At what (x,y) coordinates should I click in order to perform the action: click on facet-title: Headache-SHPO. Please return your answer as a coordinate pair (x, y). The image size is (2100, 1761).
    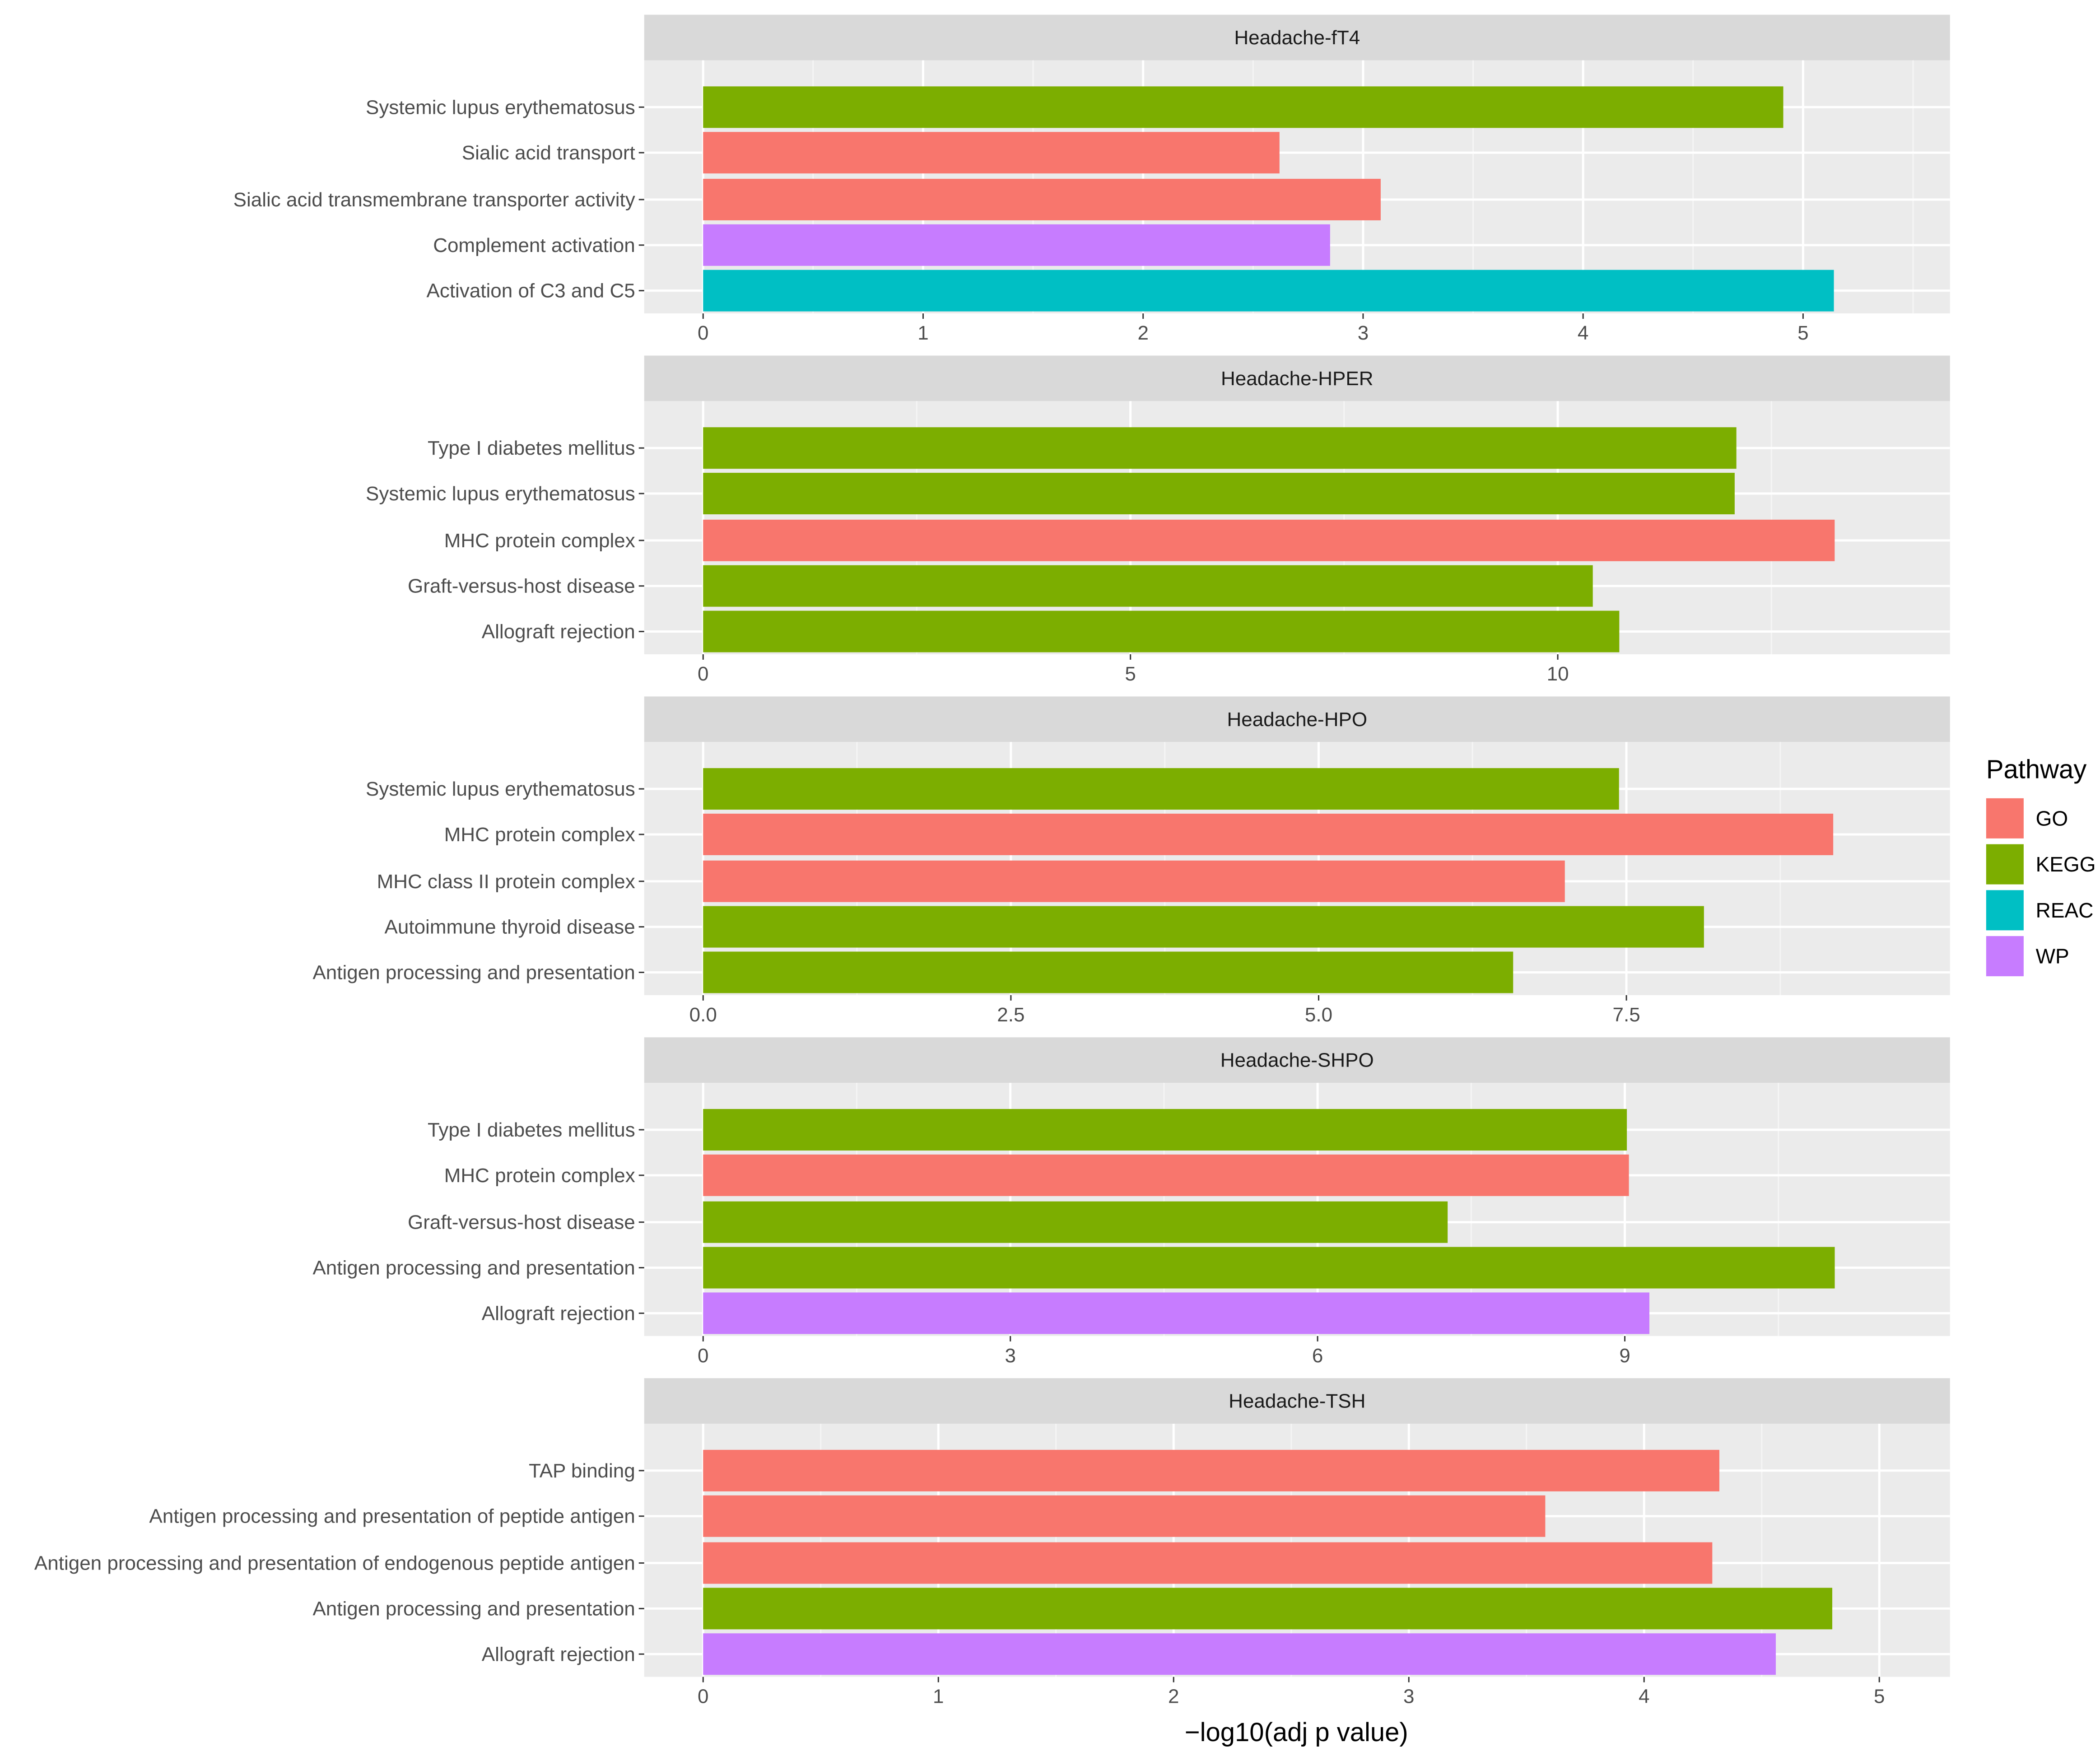
    Looking at the image, I should click on (1297, 1060).